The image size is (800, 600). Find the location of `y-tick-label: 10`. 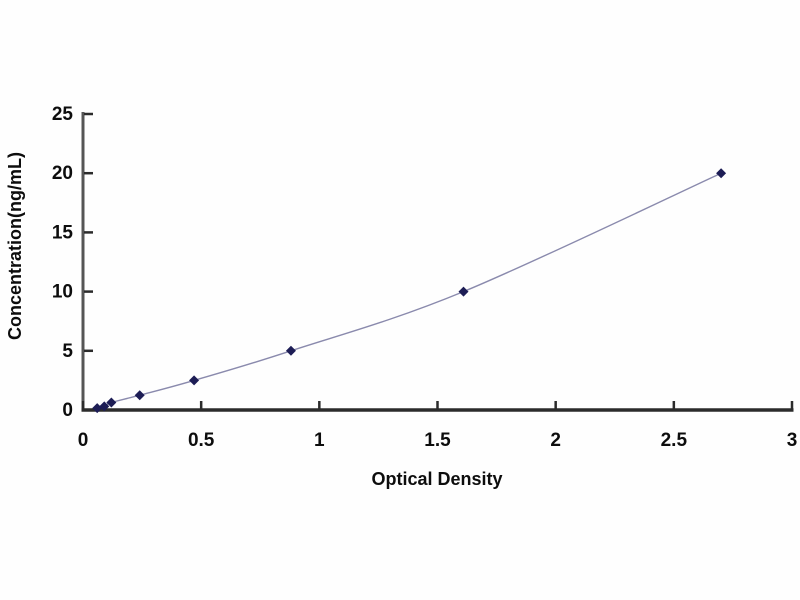

y-tick-label: 10 is located at coordinates (62, 292).